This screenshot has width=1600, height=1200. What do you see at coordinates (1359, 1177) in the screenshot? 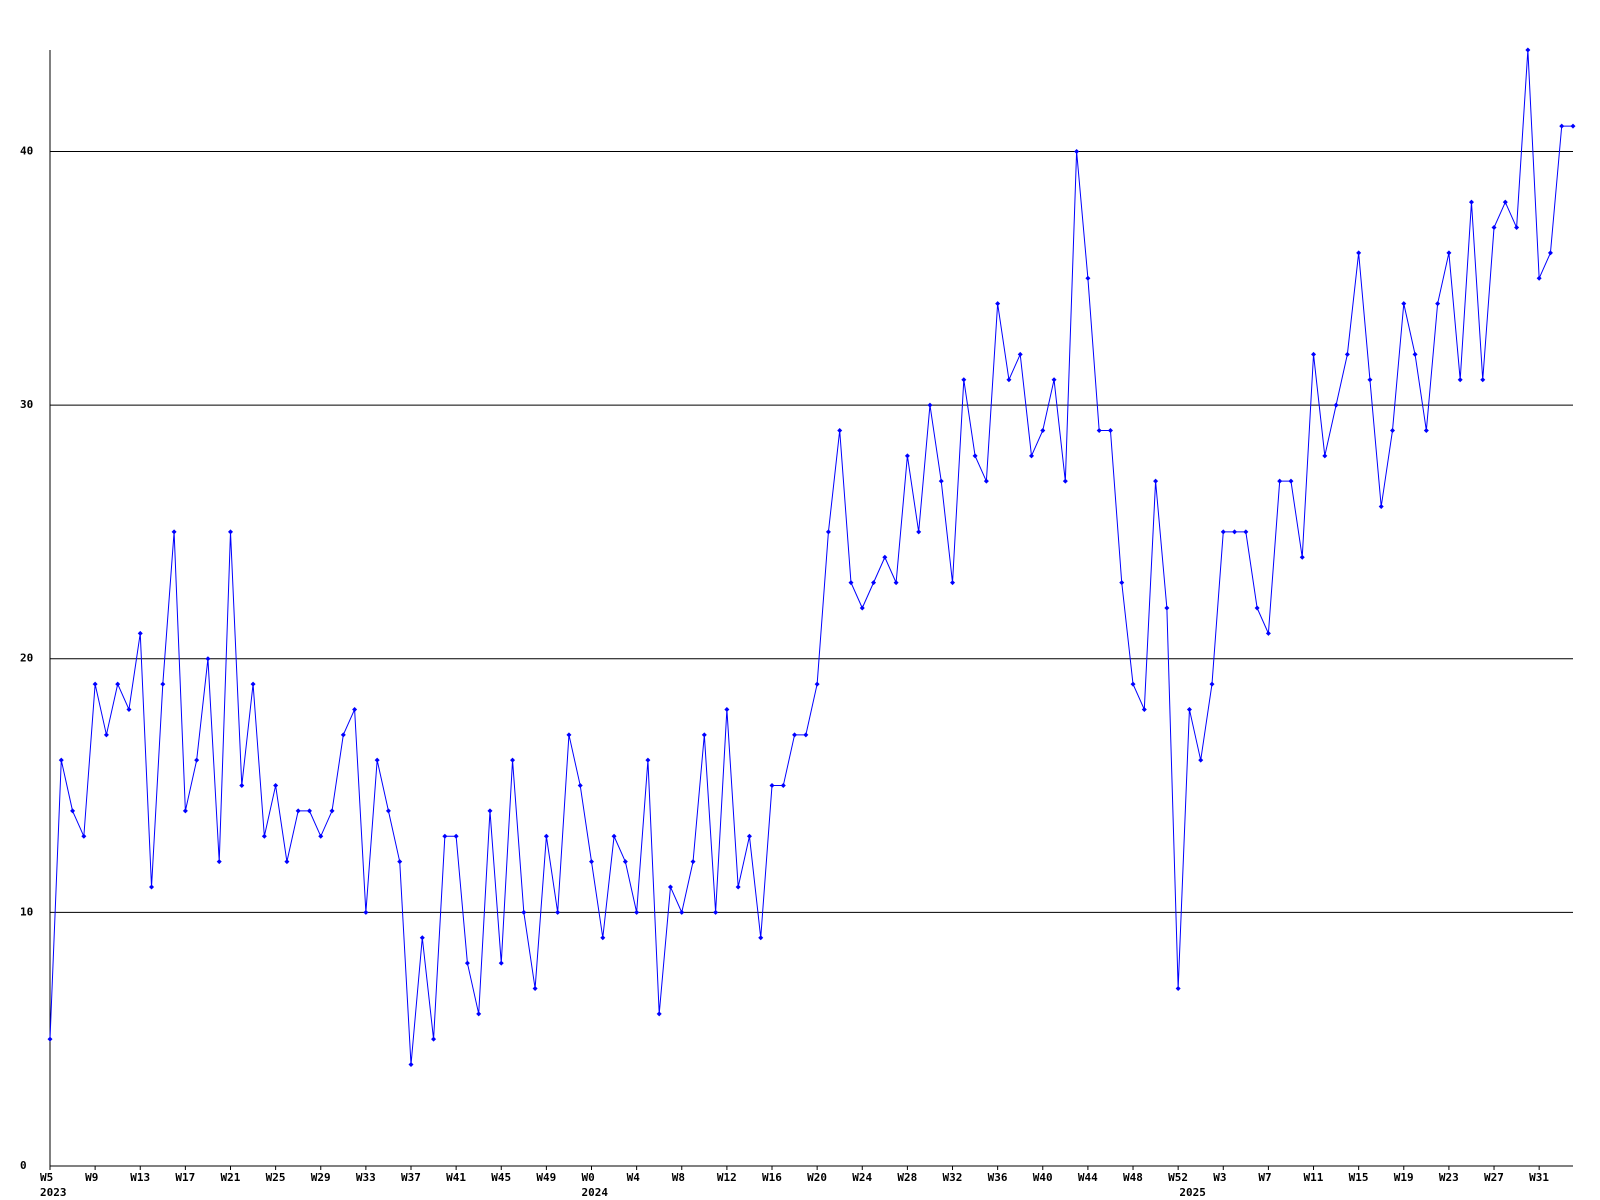
I see `x-tick-label: W15` at bounding box center [1359, 1177].